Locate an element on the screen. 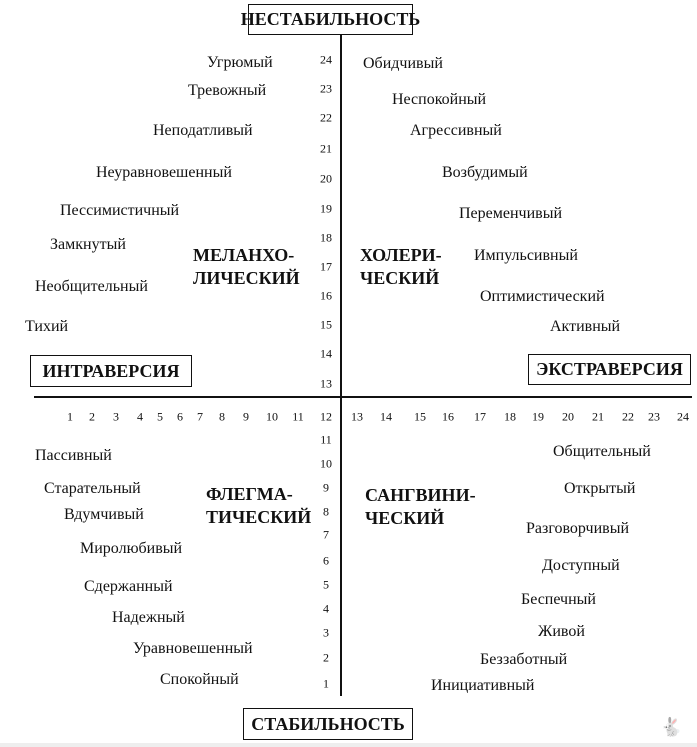  trait-label: Миролюбивый is located at coordinates (131, 548).